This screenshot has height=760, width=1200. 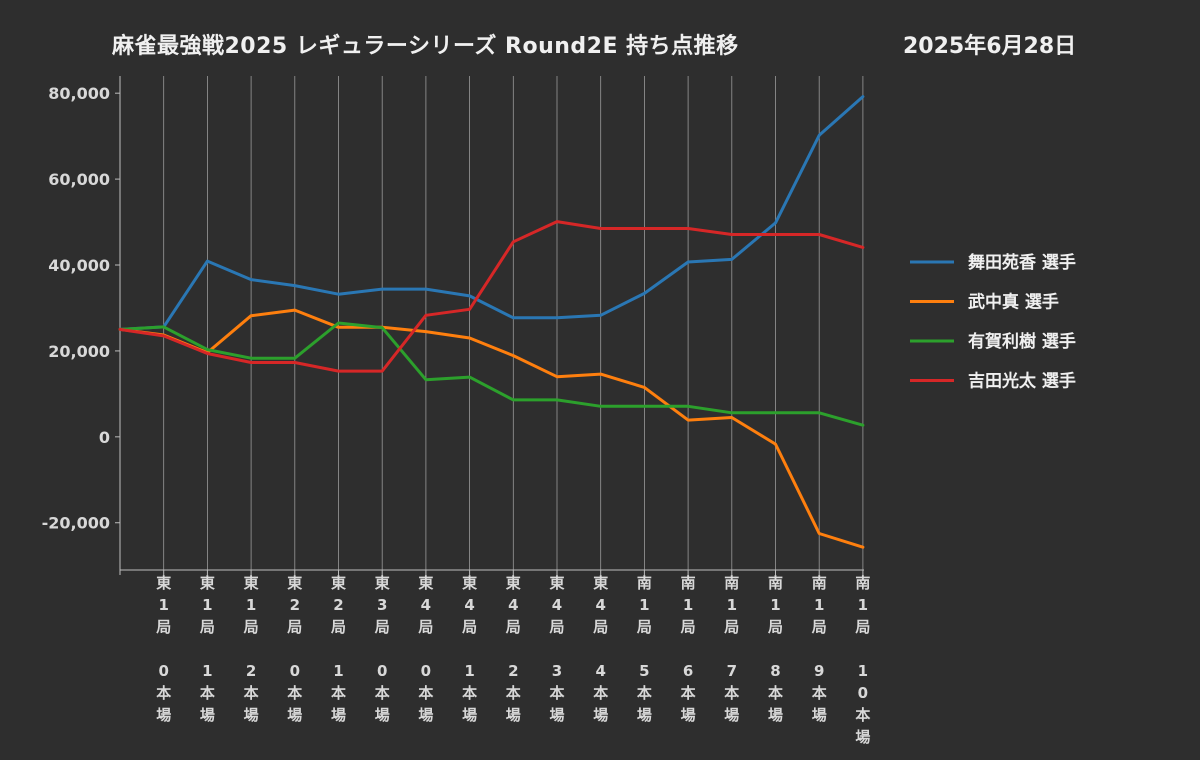 What do you see at coordinates (207, 649) in the screenshot?
I see `x-tick-label: 東 1 局 1 本場` at bounding box center [207, 649].